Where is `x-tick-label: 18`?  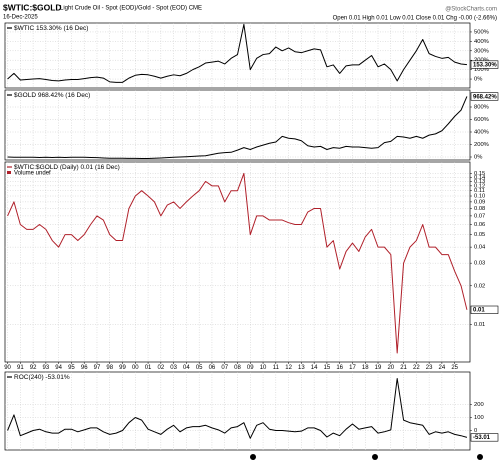 x-tick-label: 18 is located at coordinates (365, 368).